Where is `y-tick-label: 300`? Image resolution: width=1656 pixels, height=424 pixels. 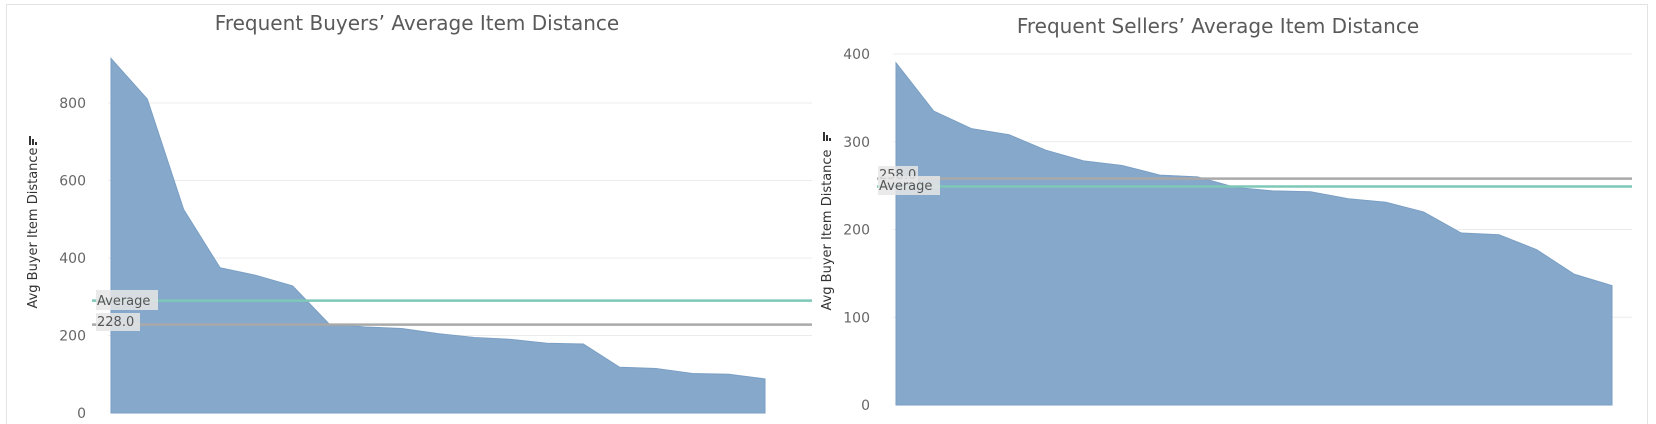 y-tick-label: 300 is located at coordinates (856, 143).